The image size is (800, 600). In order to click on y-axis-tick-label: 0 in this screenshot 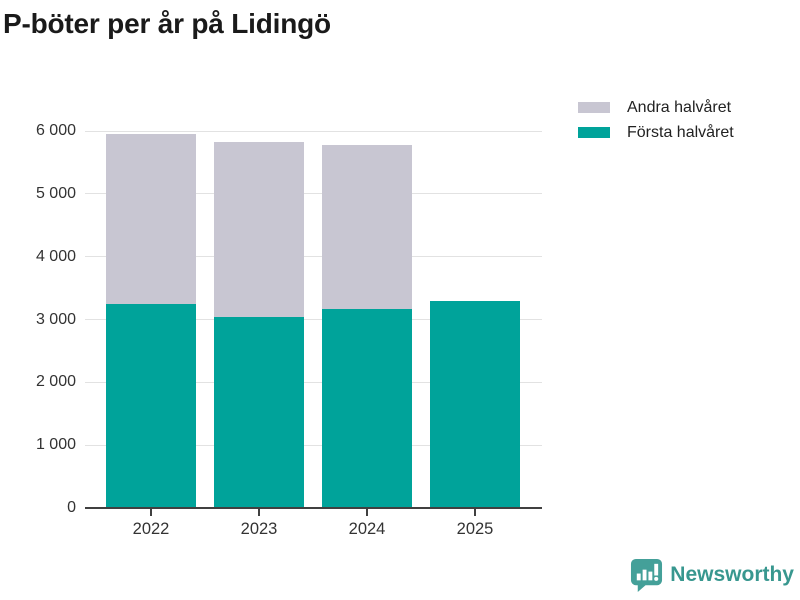, I will do `click(71, 507)`.